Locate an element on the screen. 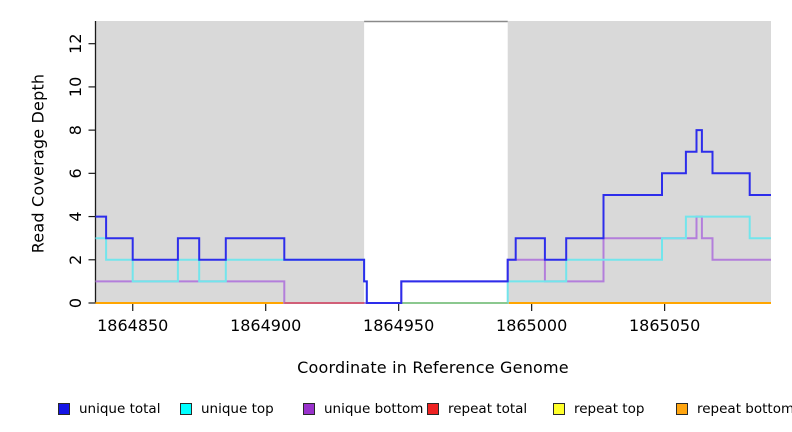 Image resolution: width=792 pixels, height=432 pixels. x-tick-label: 1865000 is located at coordinates (531, 325).